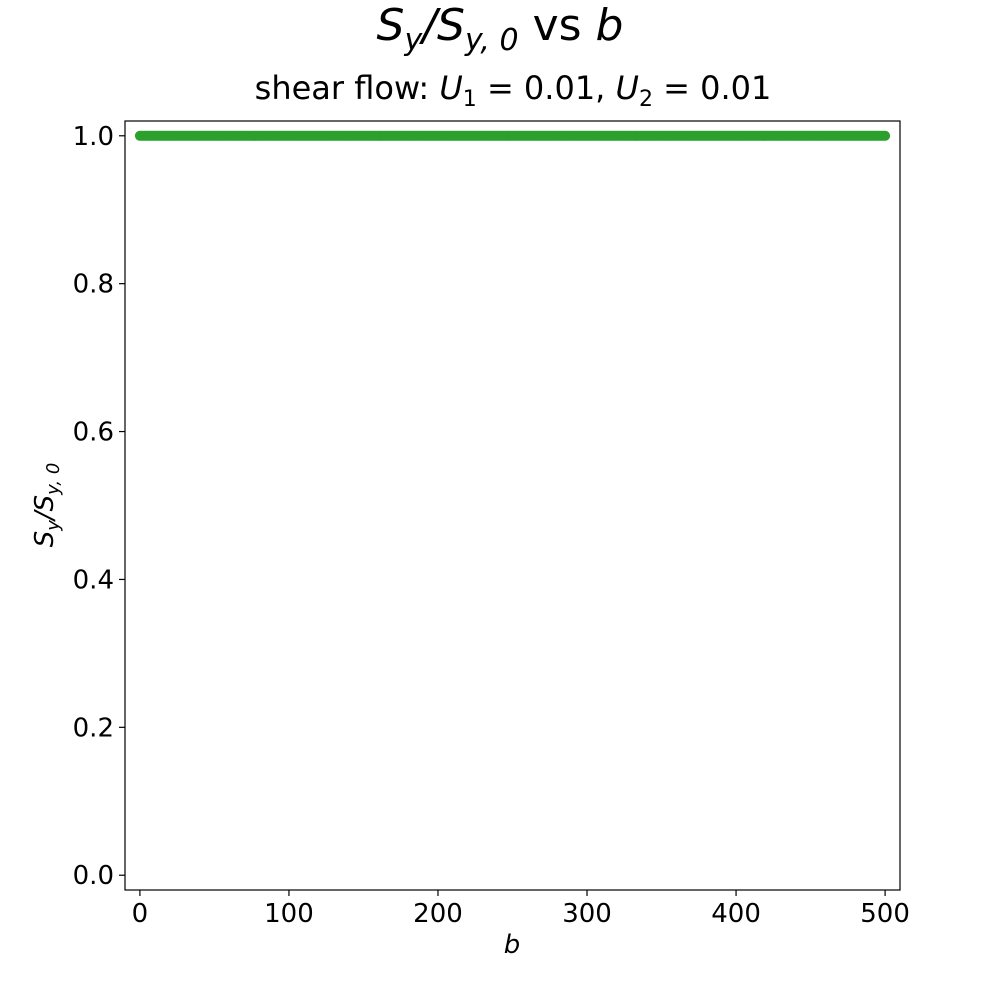 This screenshot has height=1000, width=1000. What do you see at coordinates (736, 914) in the screenshot?
I see `x-tick-label: 400` at bounding box center [736, 914].